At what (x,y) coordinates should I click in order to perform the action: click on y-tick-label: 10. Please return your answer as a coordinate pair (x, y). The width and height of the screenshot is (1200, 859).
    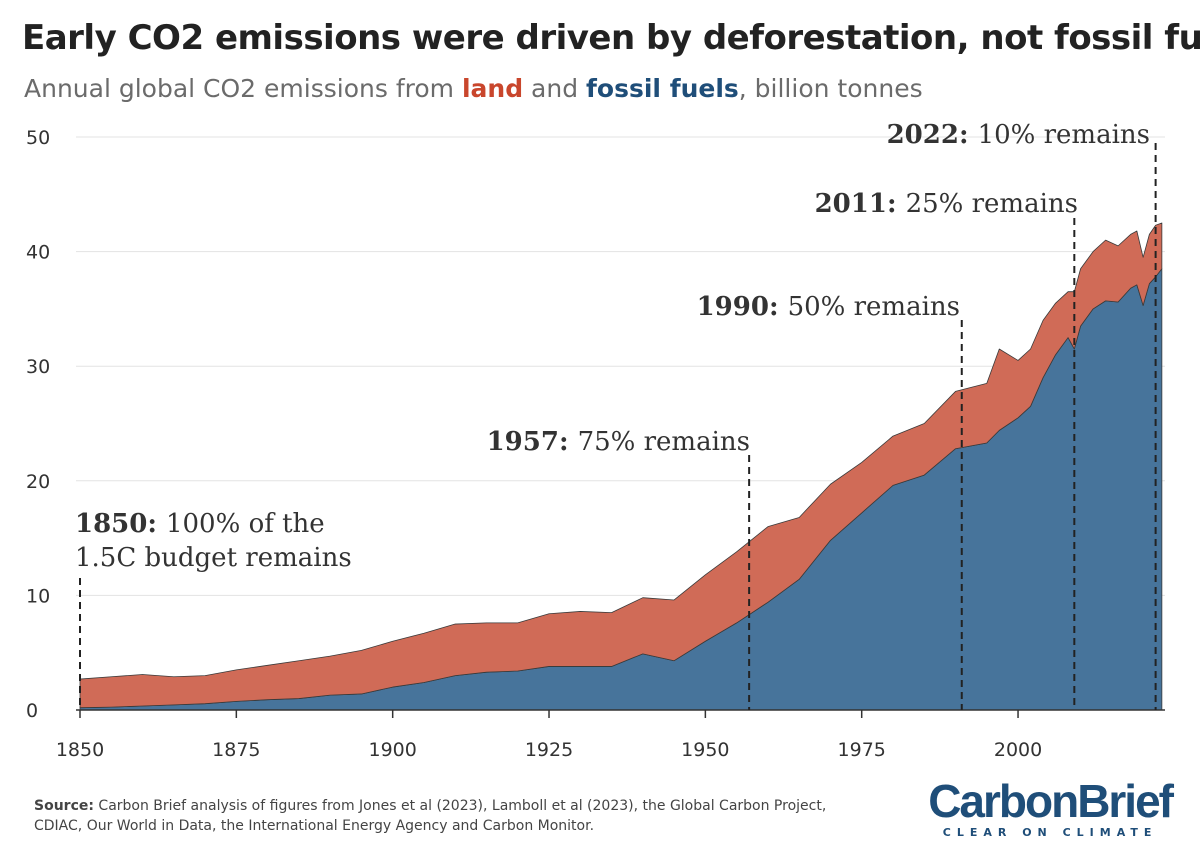
    Looking at the image, I should click on (38, 596).